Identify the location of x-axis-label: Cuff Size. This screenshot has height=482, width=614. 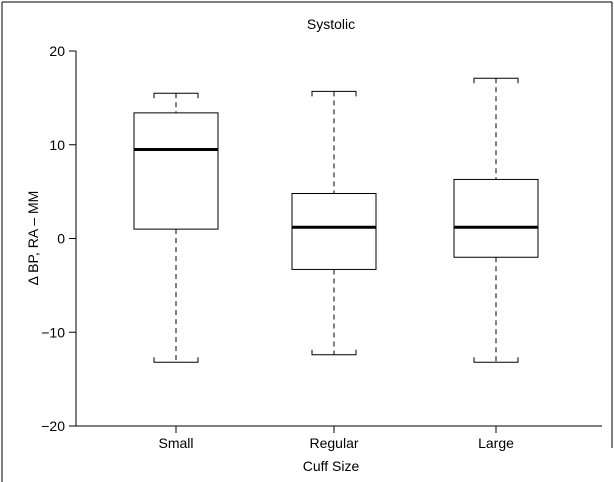
(331, 466).